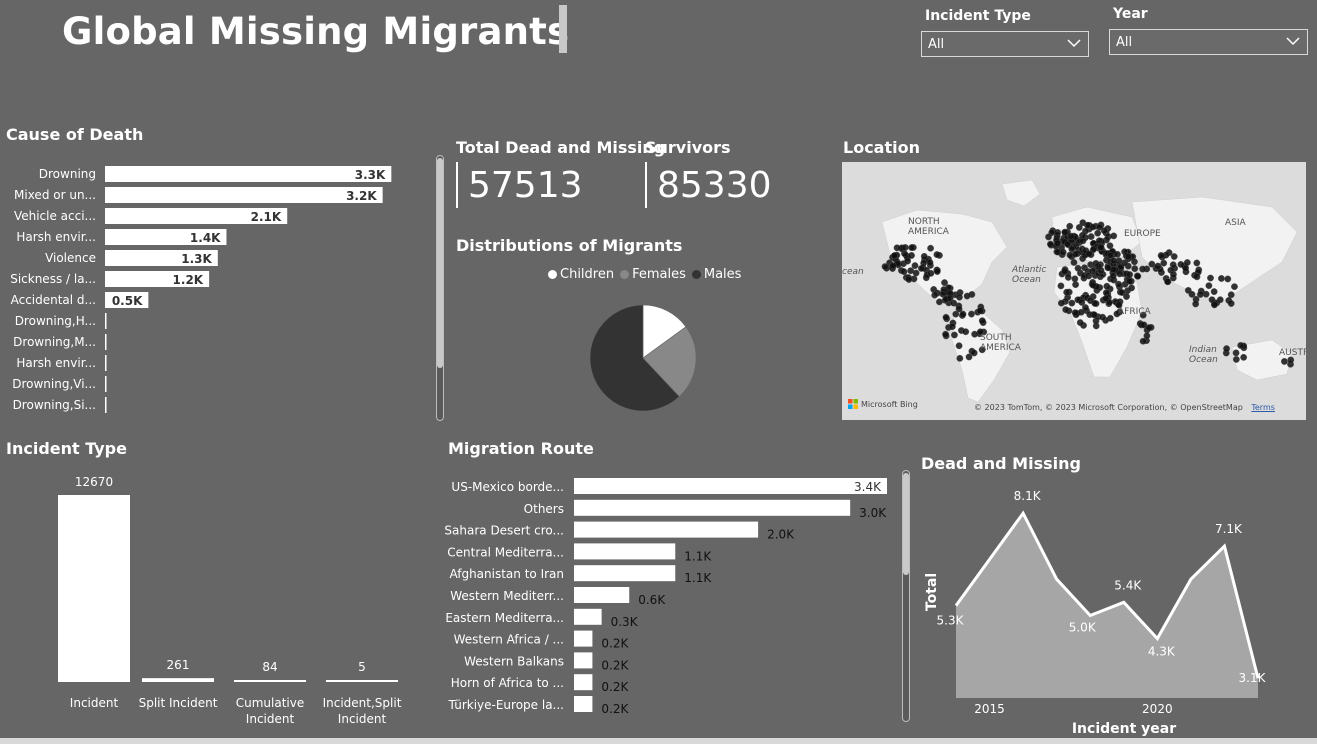 The width and height of the screenshot is (1317, 744). Describe the element at coordinates (1005, 44) in the screenshot. I see `incident-type-filter-dropdown: All` at that location.